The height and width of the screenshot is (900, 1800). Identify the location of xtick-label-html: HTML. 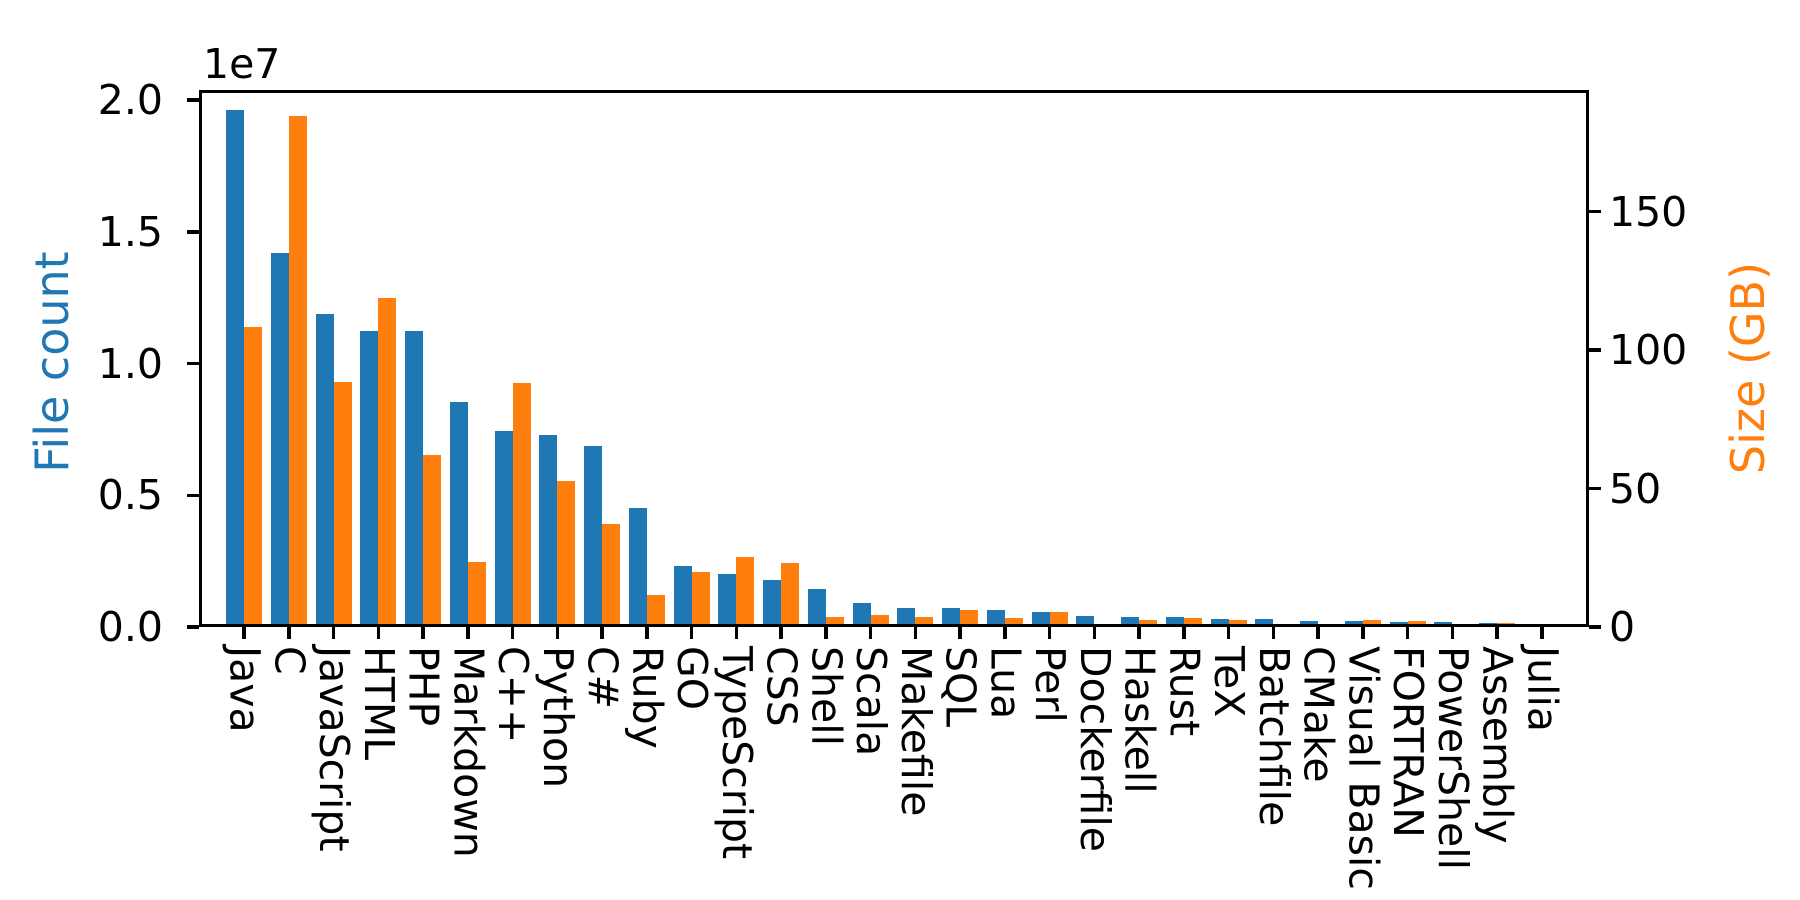
(378, 703).